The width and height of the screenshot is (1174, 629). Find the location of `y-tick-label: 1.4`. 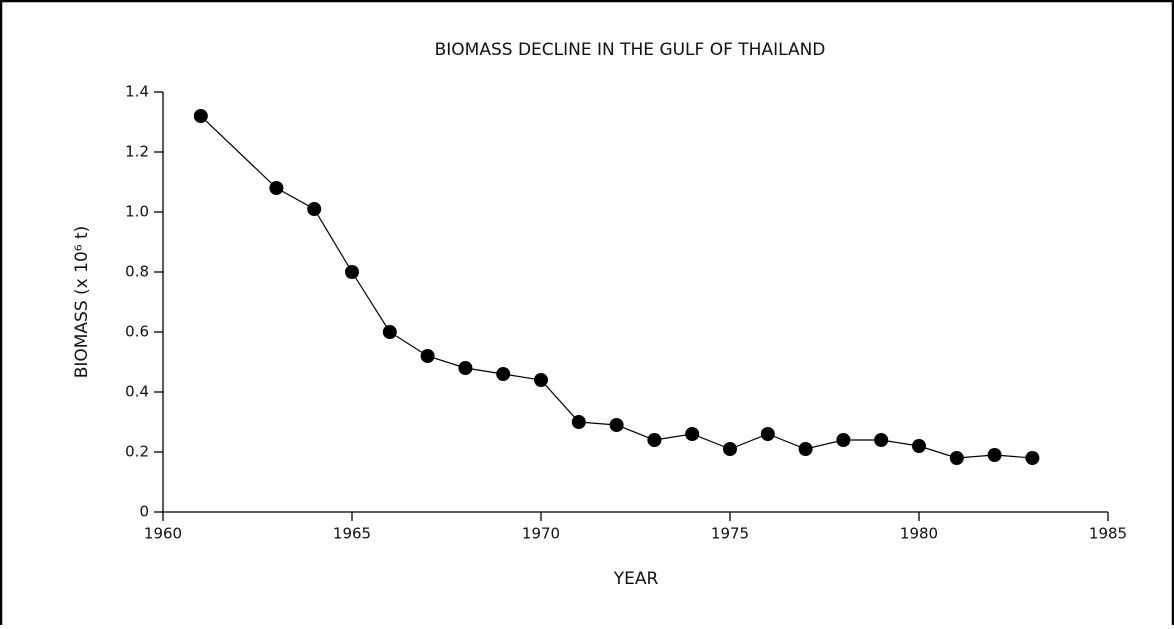

y-tick-label: 1.4 is located at coordinates (137, 92).